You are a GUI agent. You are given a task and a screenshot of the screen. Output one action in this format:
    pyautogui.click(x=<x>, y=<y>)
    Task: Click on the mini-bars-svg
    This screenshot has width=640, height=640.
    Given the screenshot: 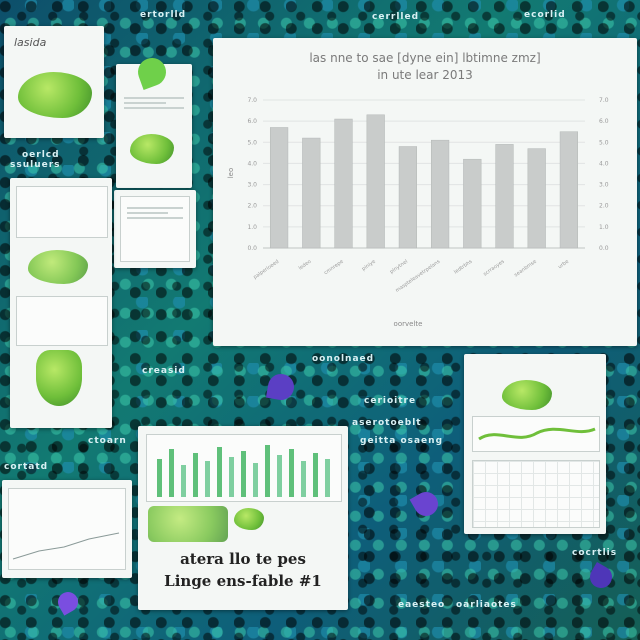 What is the action you would take?
    pyautogui.click(x=243, y=471)
    